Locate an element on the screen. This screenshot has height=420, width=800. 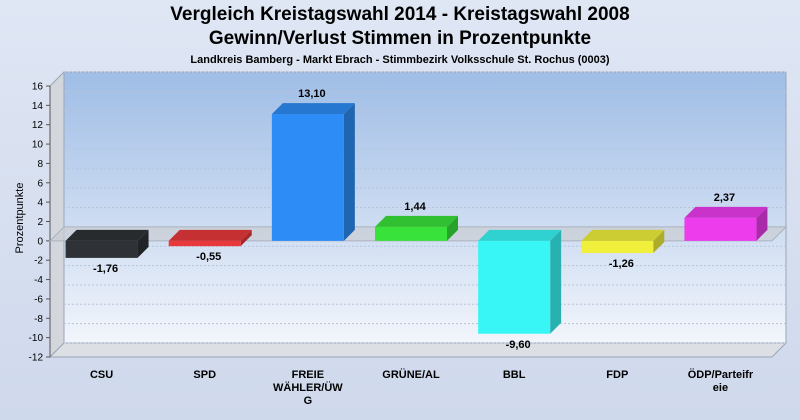
x-tick-label-line: ÖDP/Parteifr is located at coordinates (721, 374).